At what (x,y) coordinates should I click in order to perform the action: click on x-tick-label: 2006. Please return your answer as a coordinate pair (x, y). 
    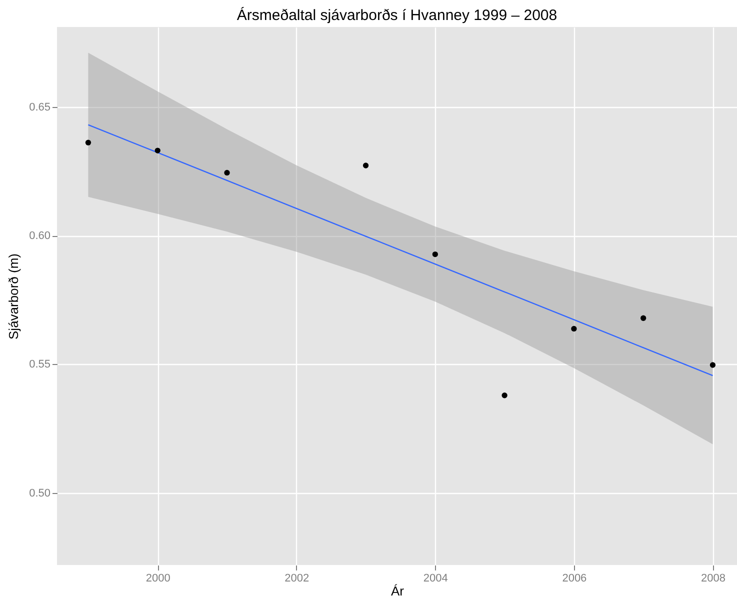
    Looking at the image, I should click on (574, 578).